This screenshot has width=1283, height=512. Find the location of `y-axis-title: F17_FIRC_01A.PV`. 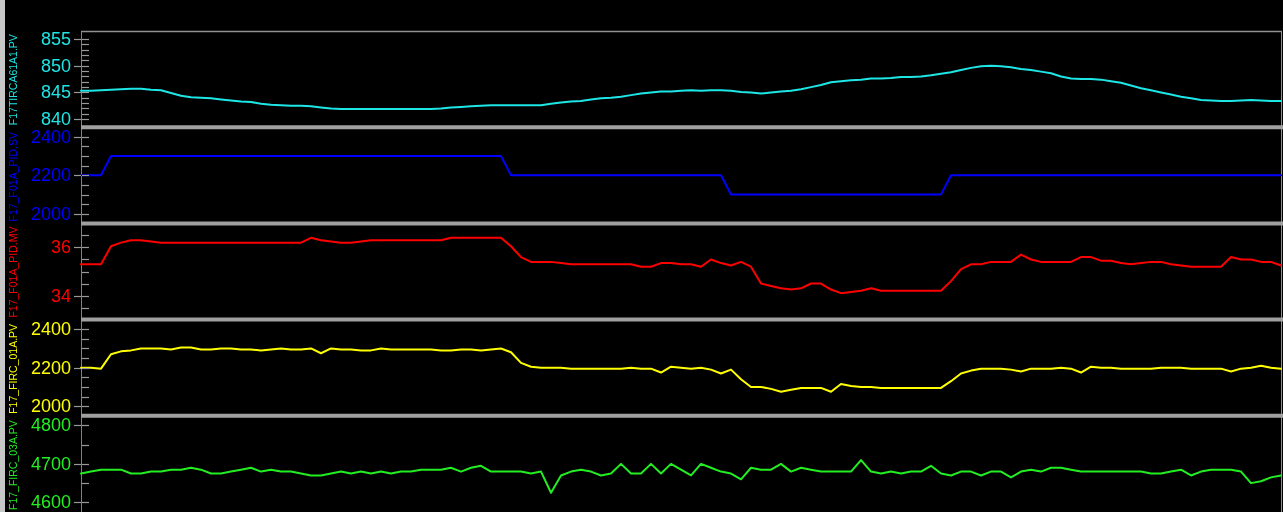

y-axis-title: F17_FIRC_01A.PV is located at coordinates (13, 368).